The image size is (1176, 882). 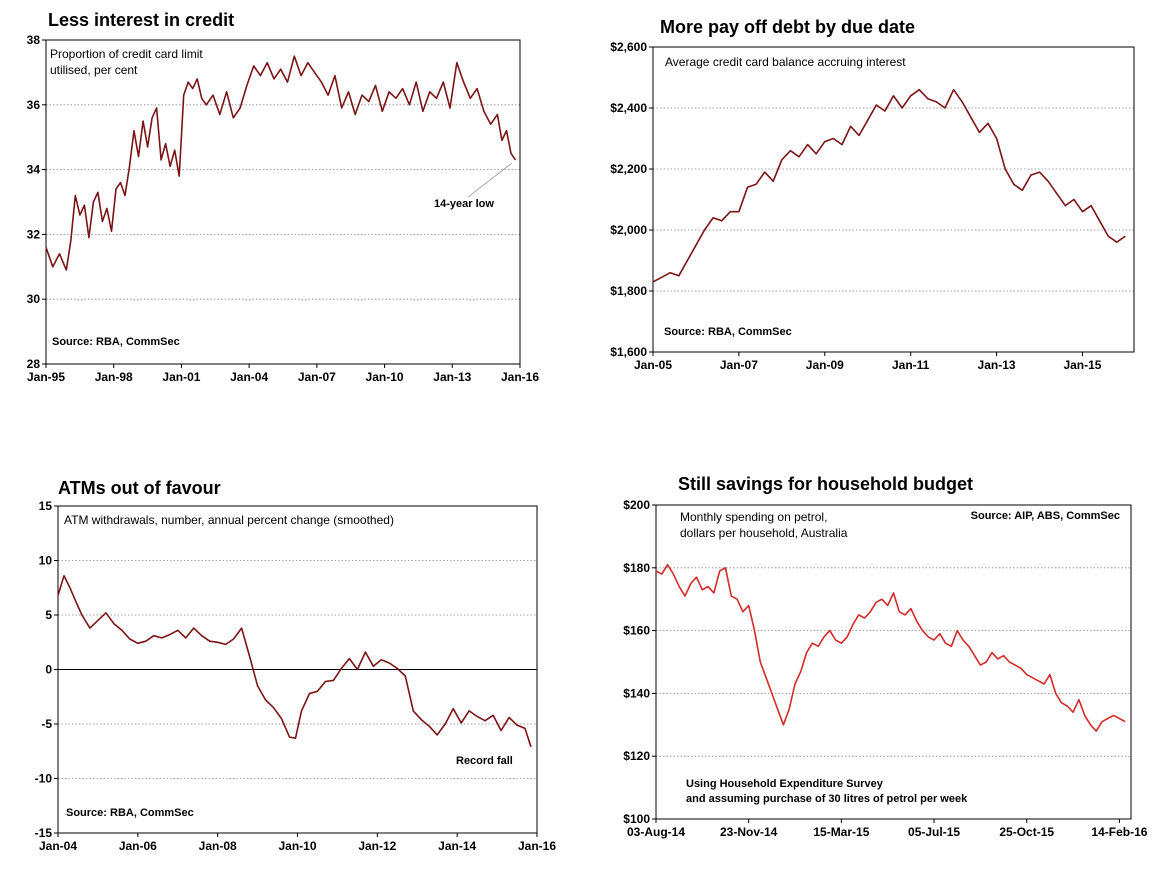 I want to click on y-tick-label: $2,600, so click(x=628, y=47).